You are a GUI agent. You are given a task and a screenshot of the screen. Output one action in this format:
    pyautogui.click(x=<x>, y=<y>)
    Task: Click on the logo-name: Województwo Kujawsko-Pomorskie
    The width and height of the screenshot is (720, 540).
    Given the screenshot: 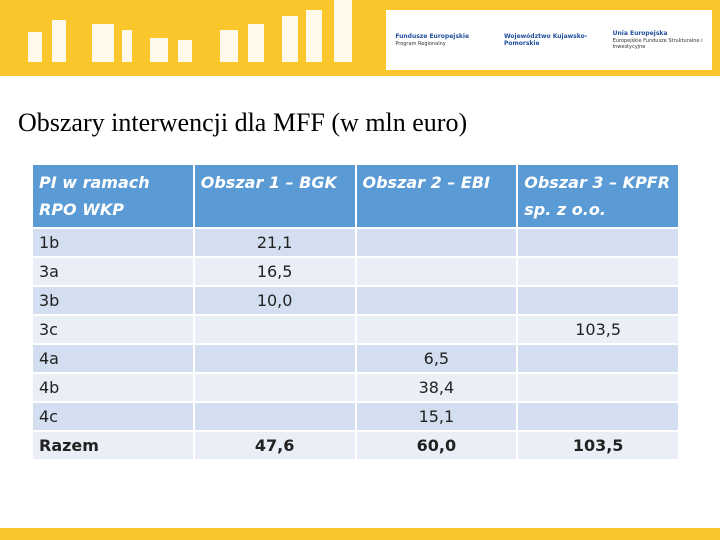 What is the action you would take?
    pyautogui.click(x=545, y=39)
    